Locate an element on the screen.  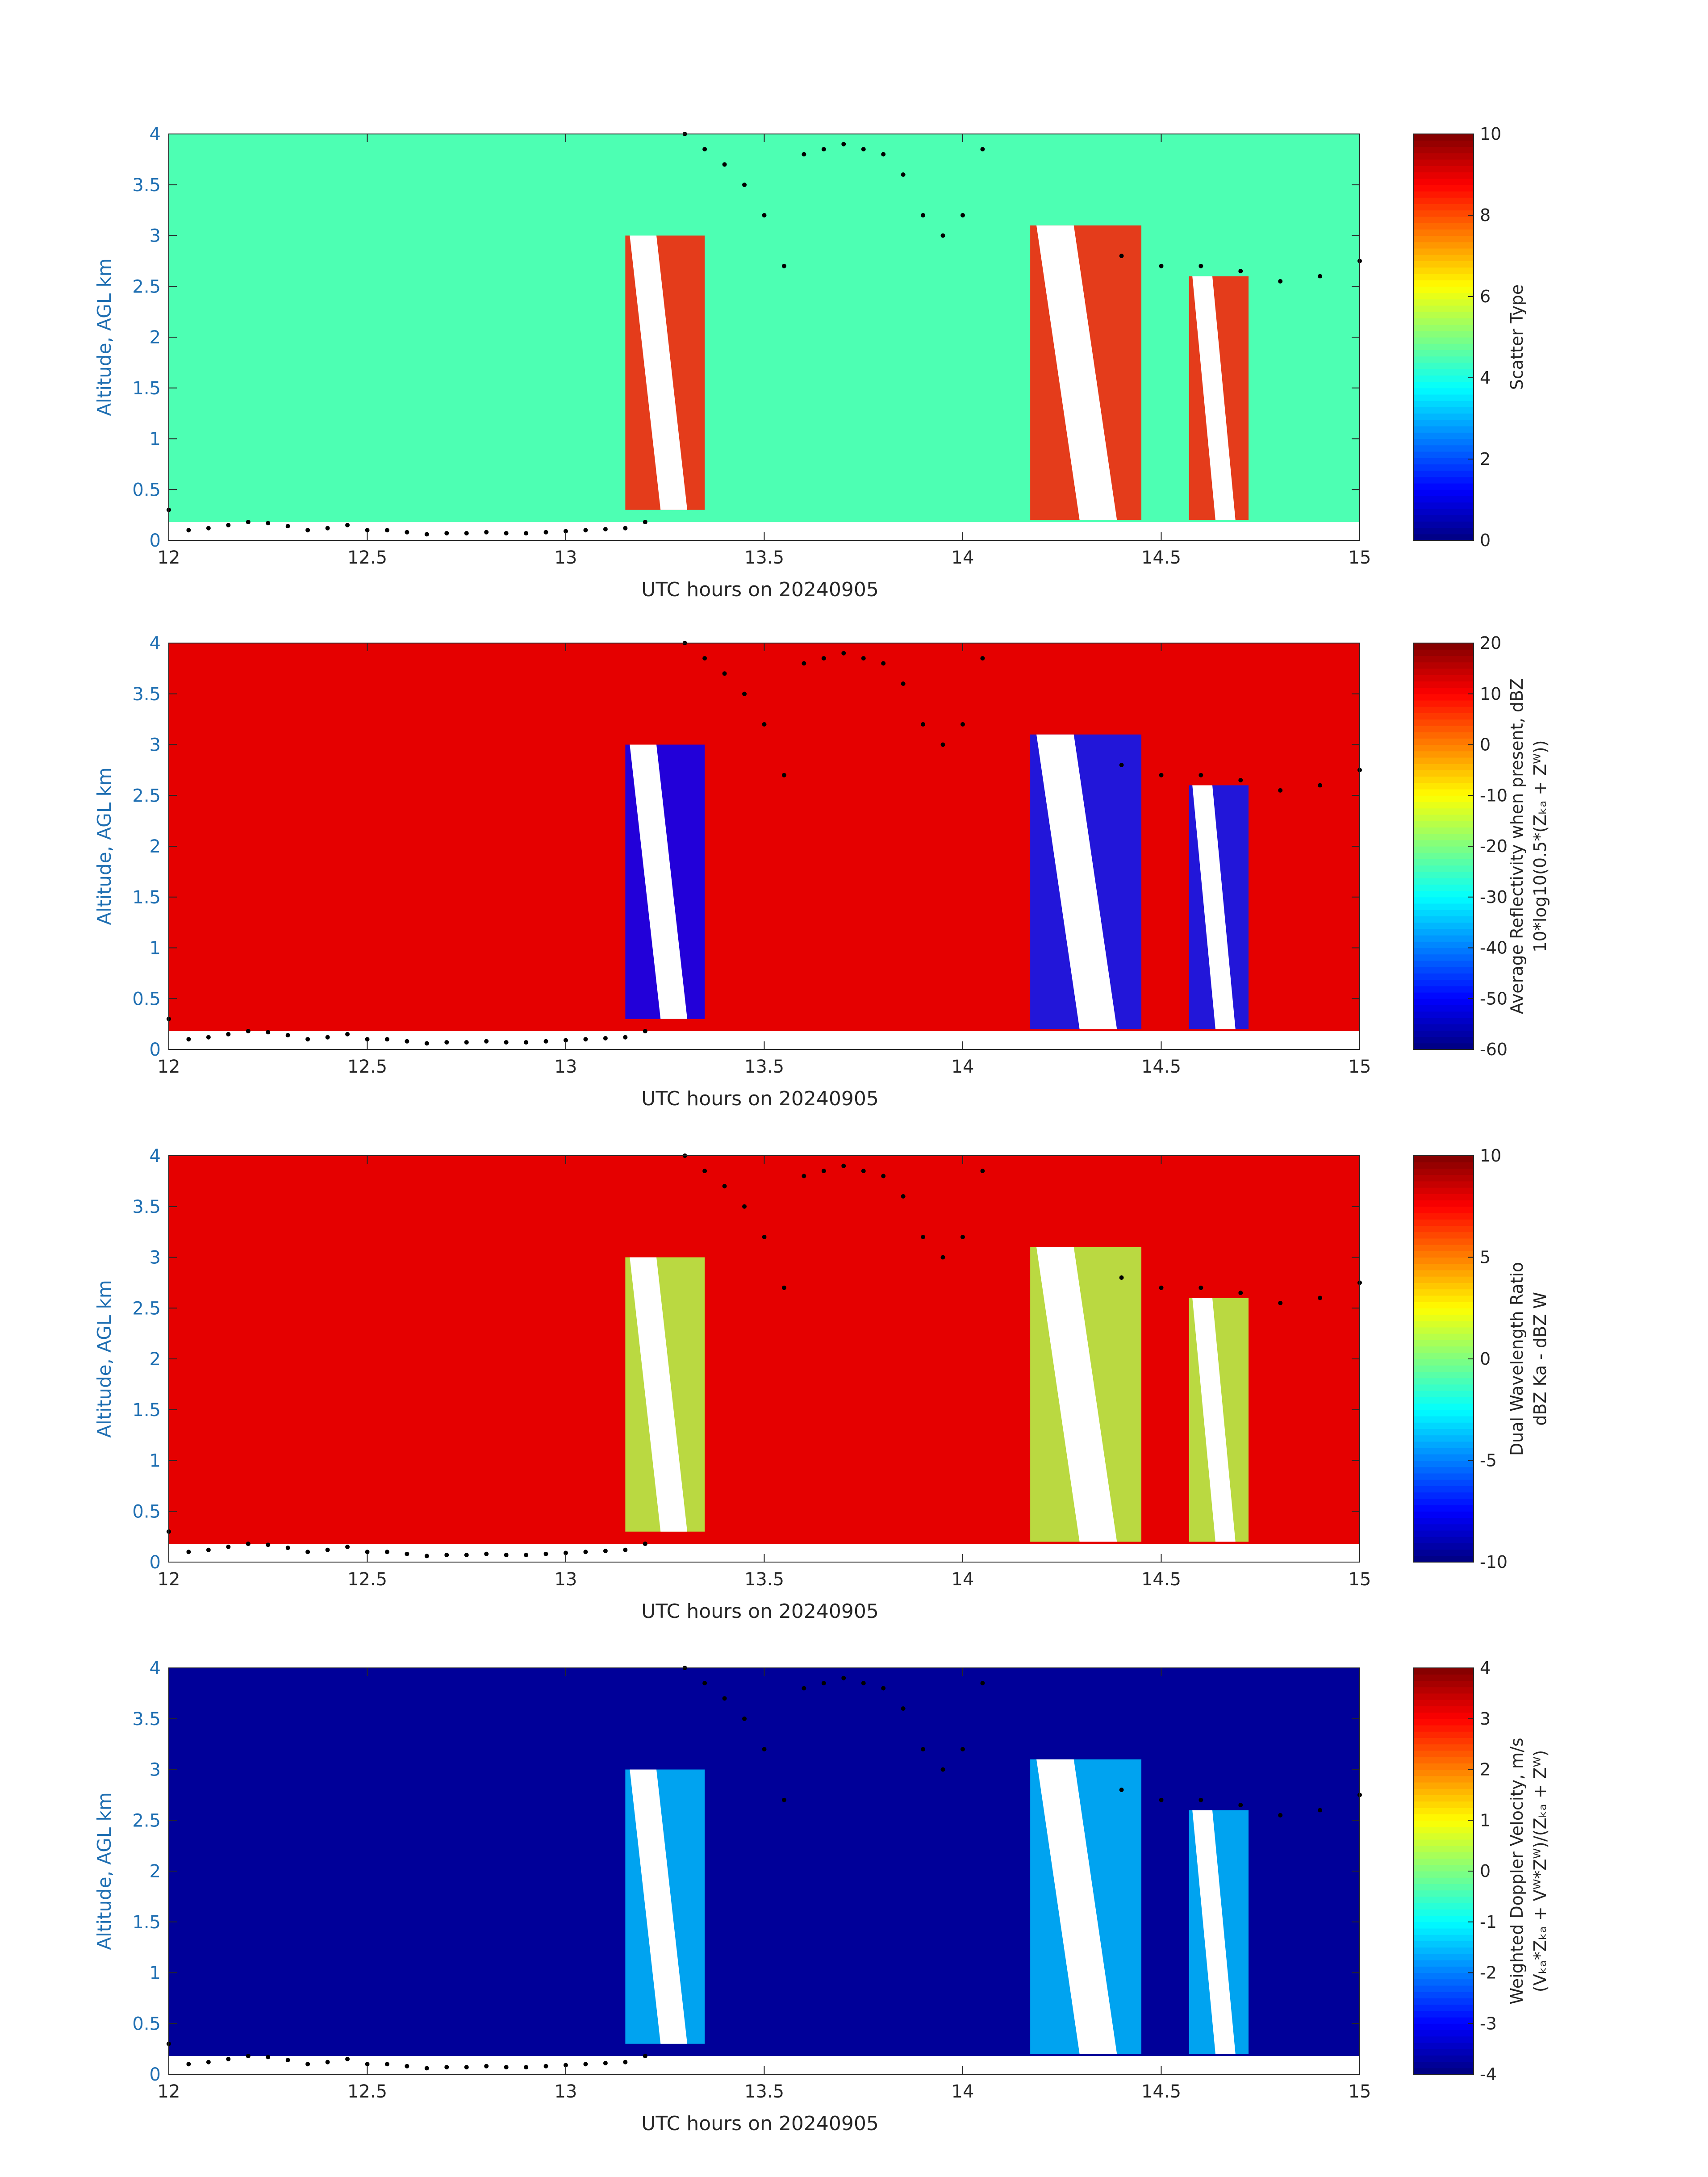
colorbar-tick-label: 0 is located at coordinates (1485, 745).